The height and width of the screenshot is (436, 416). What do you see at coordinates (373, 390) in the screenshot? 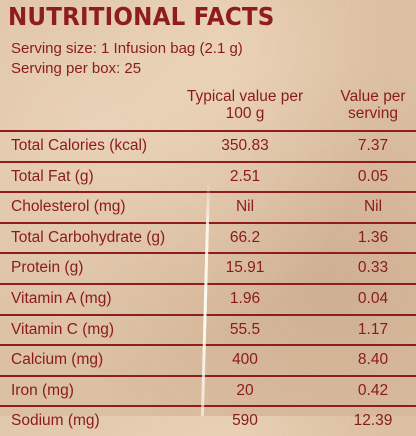
I see `serving-value: 0.42` at bounding box center [373, 390].